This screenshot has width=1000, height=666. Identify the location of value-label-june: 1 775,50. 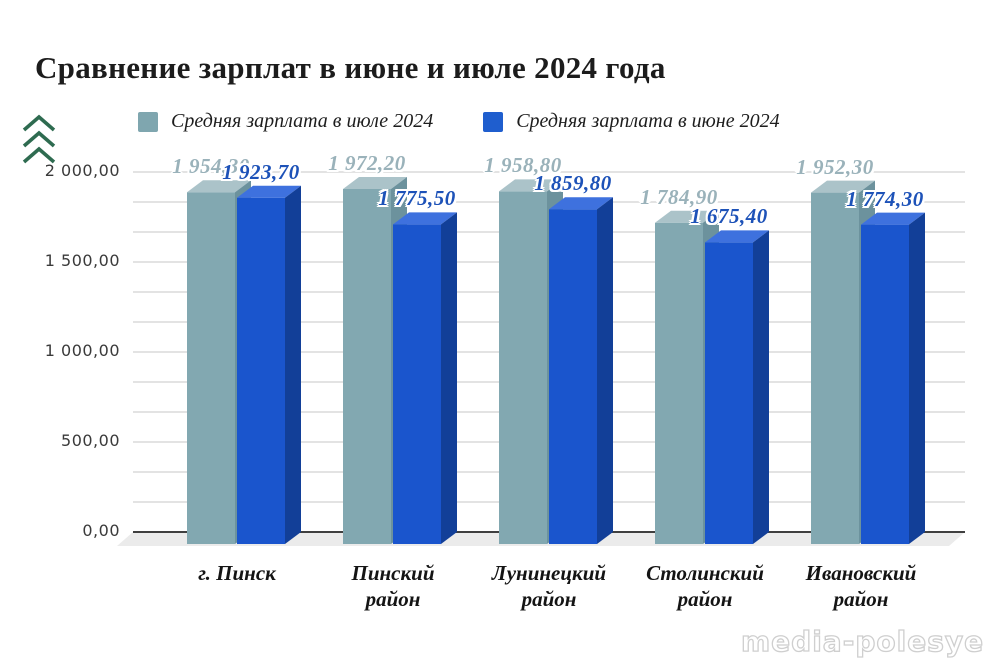
(417, 198).